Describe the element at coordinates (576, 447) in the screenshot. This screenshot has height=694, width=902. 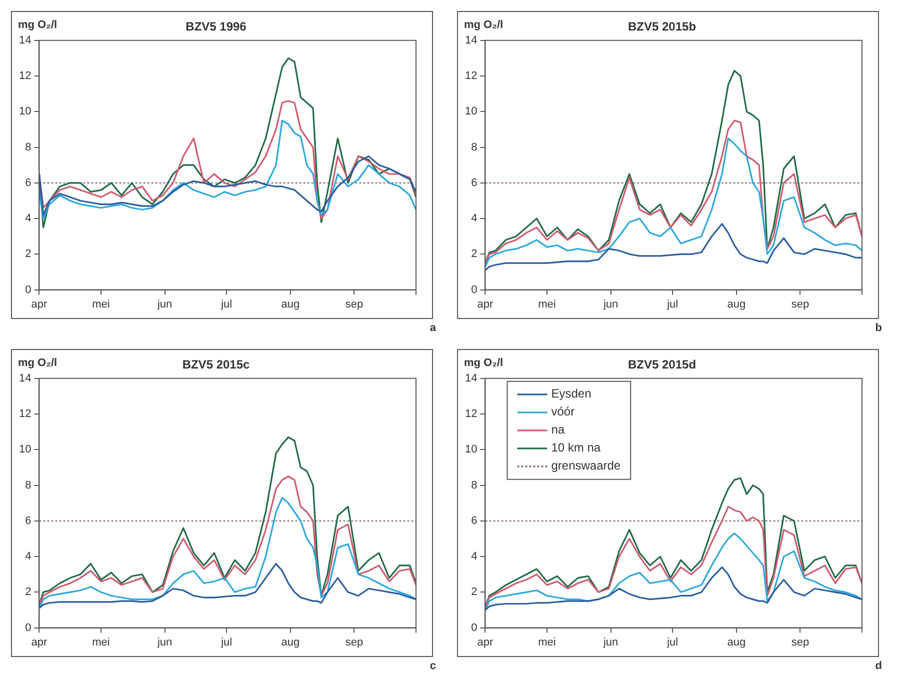
I see `legend-label: 10 km na` at that location.